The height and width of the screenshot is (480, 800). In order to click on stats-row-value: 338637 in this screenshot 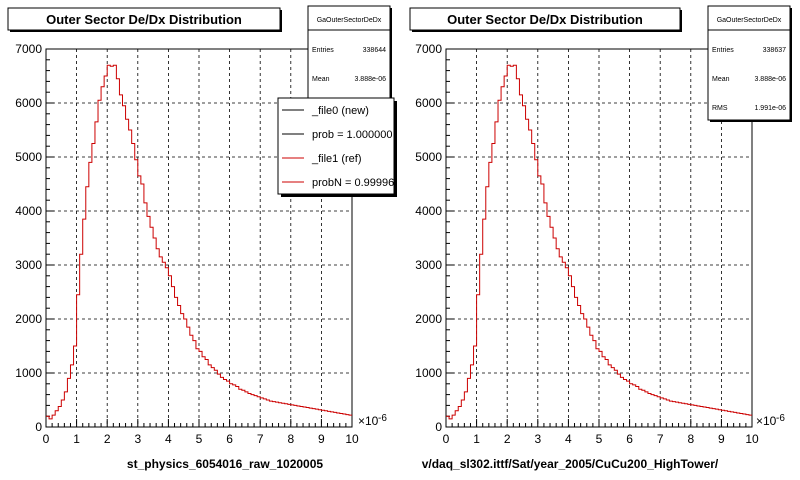, I will do `click(774, 50)`.